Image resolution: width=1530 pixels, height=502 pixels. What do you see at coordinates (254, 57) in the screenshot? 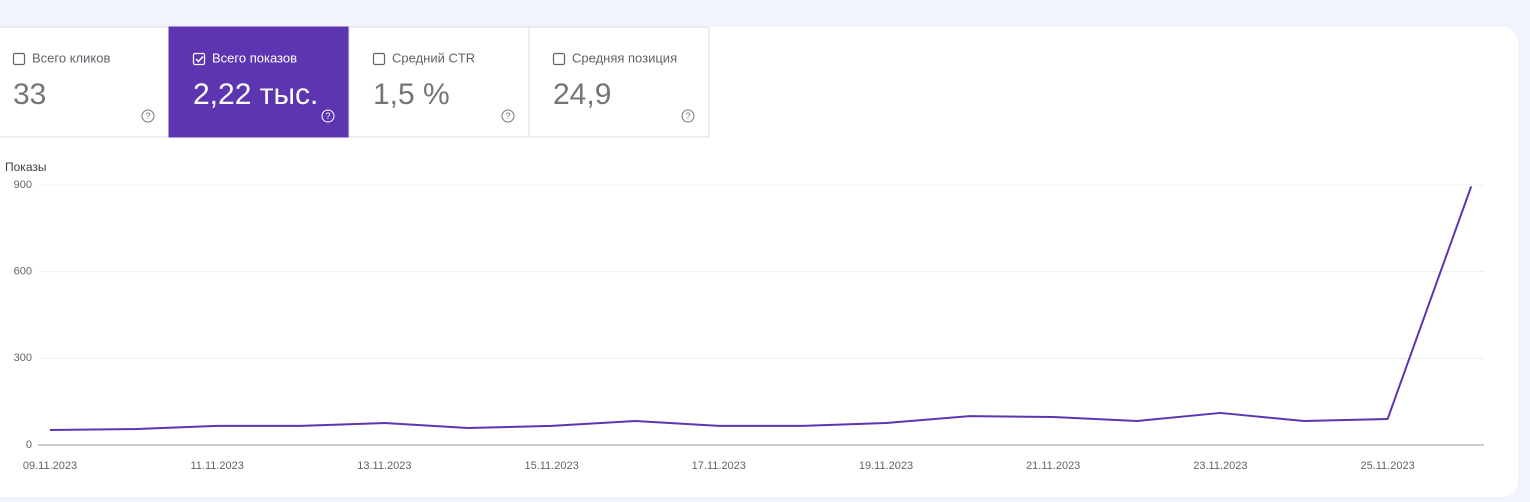
I see `metric-label: Всего показов` at bounding box center [254, 57].